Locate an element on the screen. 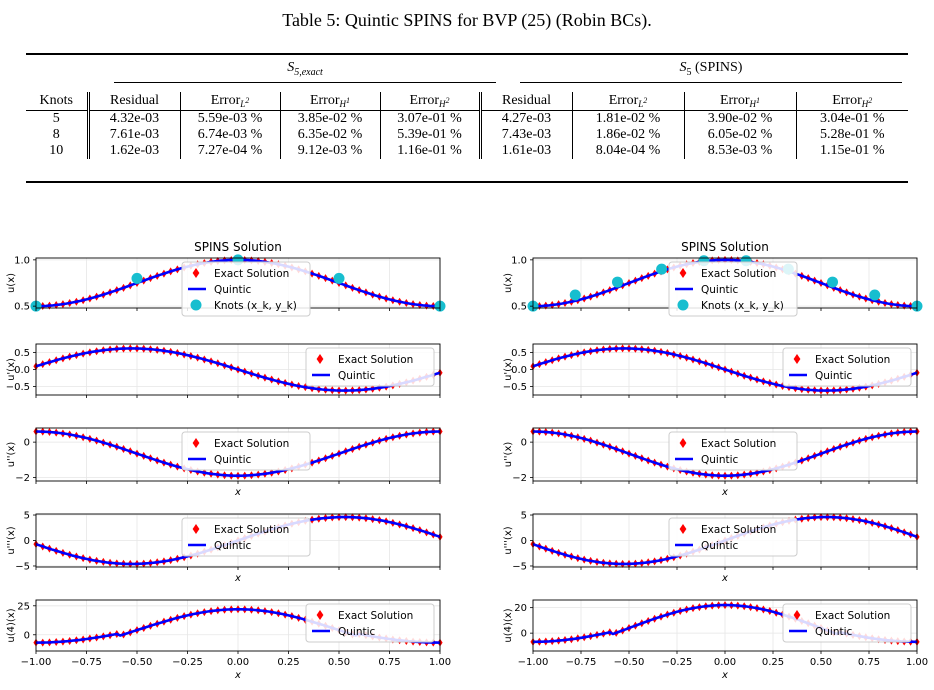 Image resolution: width=934 pixels, height=690 pixels. cell: 1.62e-03 is located at coordinates (133, 151).